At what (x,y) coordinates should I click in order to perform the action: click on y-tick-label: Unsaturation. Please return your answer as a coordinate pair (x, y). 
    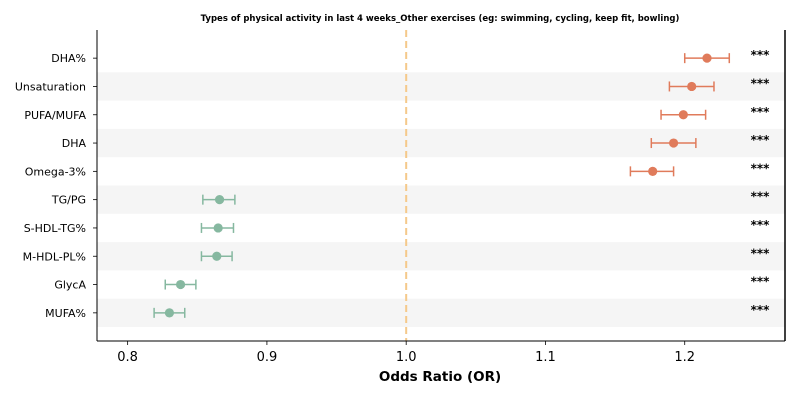
    Looking at the image, I should click on (50, 86).